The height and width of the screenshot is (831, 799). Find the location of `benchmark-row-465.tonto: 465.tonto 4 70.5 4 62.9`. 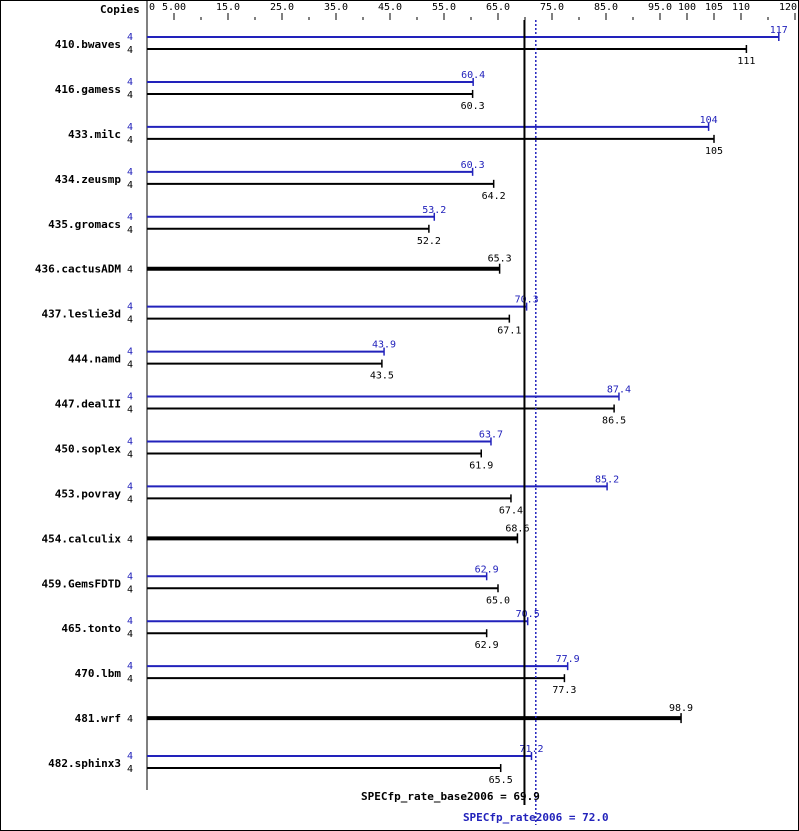

benchmark-row-465.tonto: 465.tonto 4 70.5 4 62.9 is located at coordinates (300, 630).